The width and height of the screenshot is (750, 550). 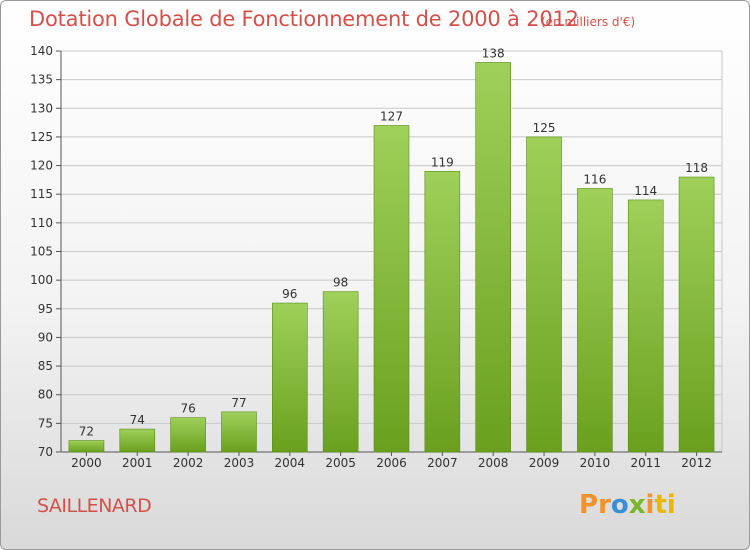 What do you see at coordinates (238, 403) in the screenshot?
I see `data-label: 77` at bounding box center [238, 403].